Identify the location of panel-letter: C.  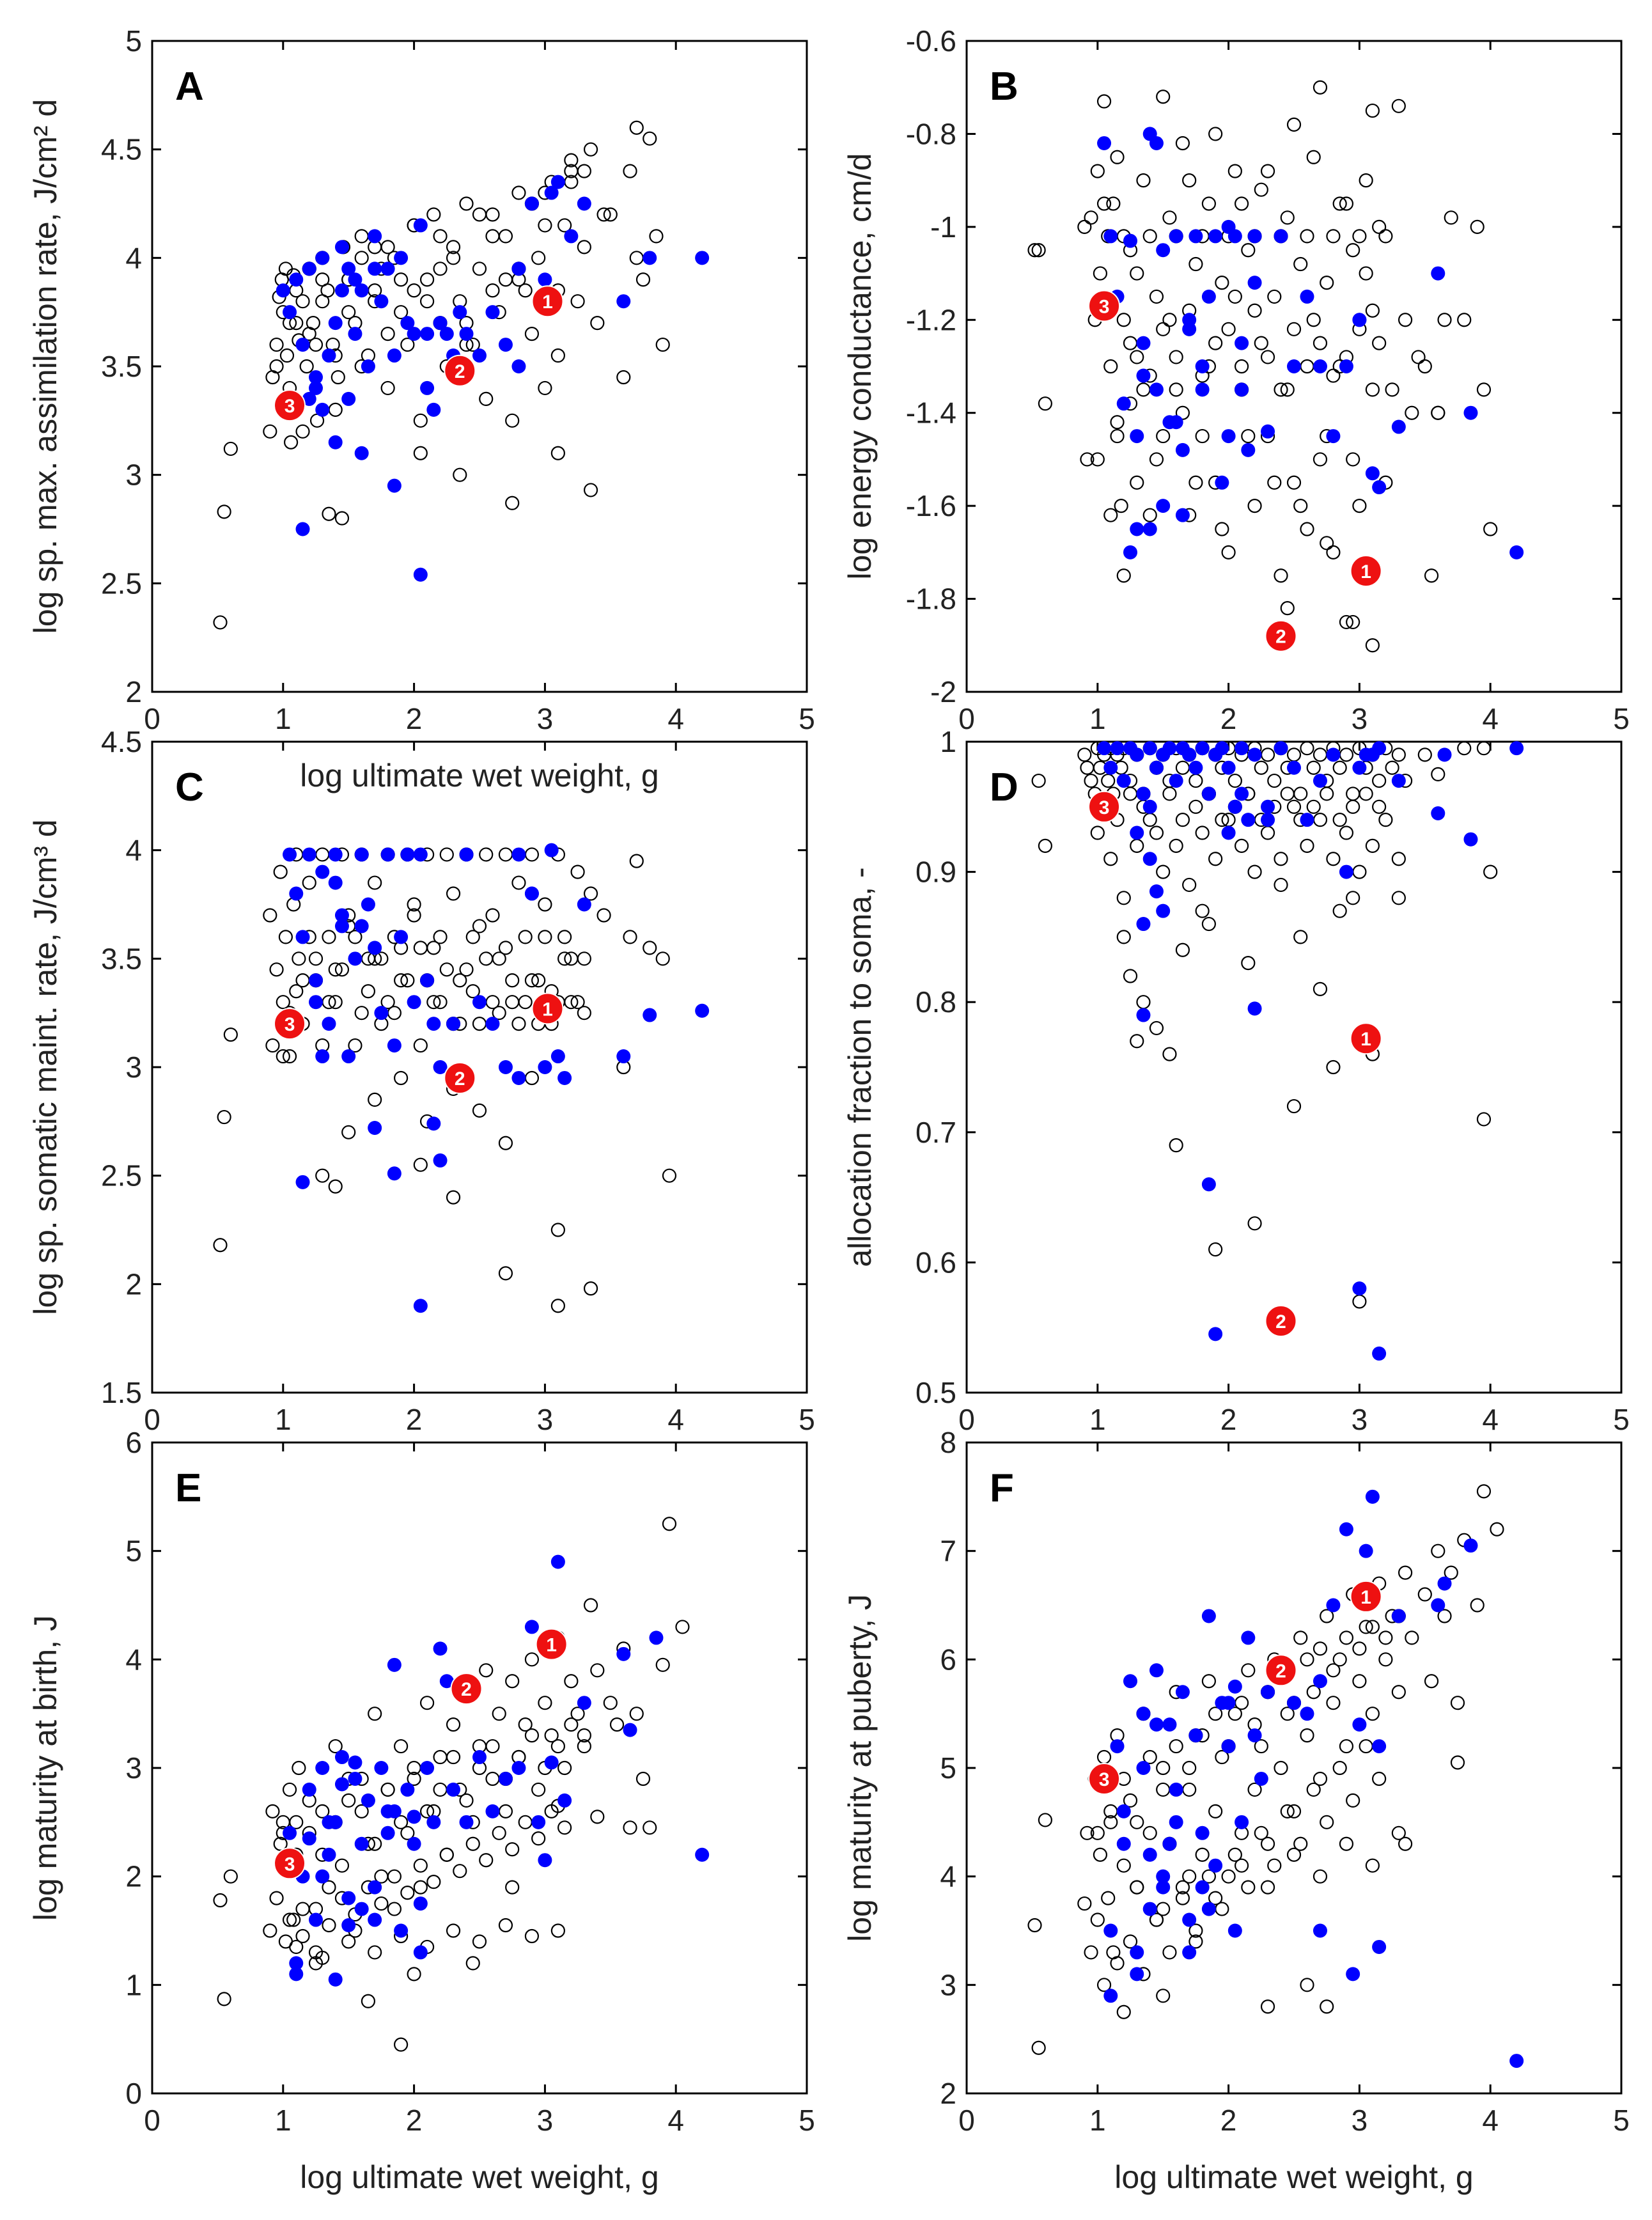
(190, 787).